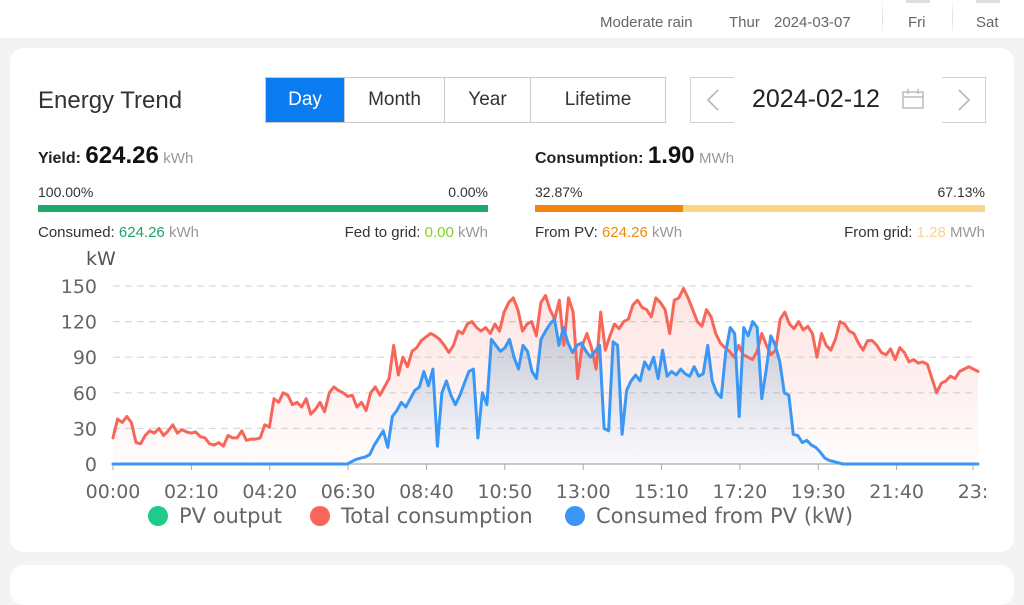  I want to click on card-title: Energy Trend, so click(110, 100).